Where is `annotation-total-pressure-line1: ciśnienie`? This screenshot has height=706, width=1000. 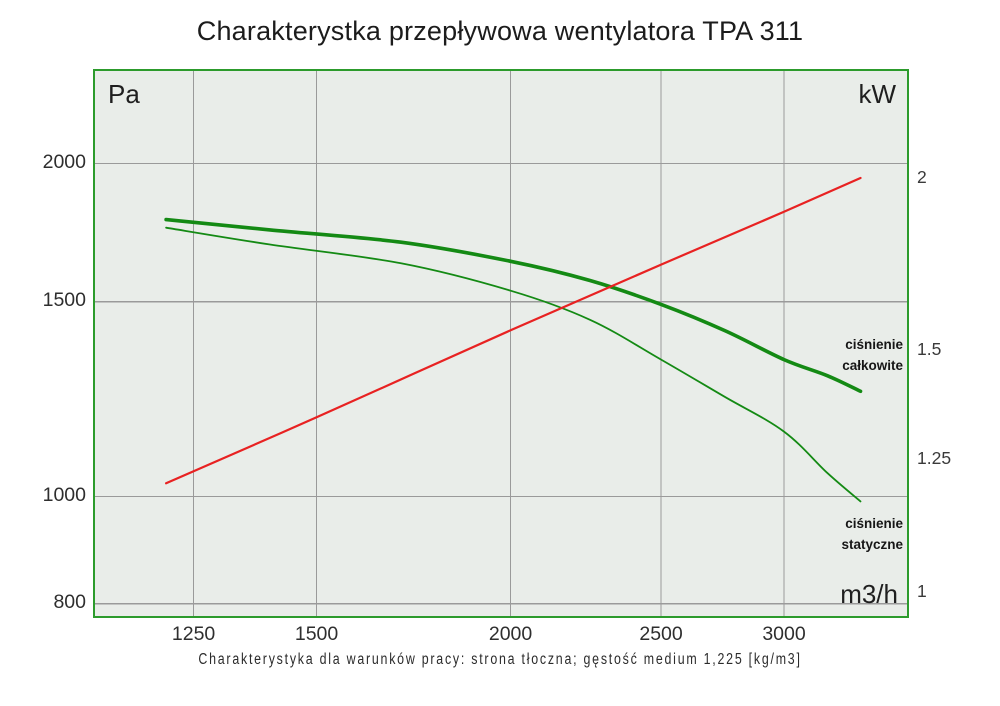 annotation-total-pressure-line1: ciśnienie is located at coordinates (874, 344).